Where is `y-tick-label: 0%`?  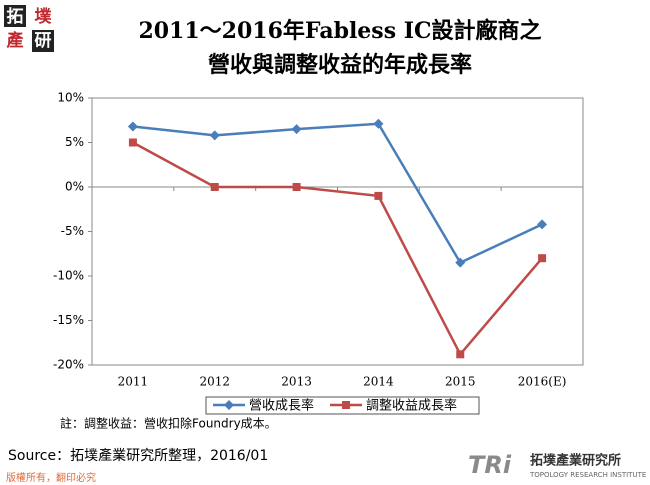
y-tick-label: 0% is located at coordinates (74, 187).